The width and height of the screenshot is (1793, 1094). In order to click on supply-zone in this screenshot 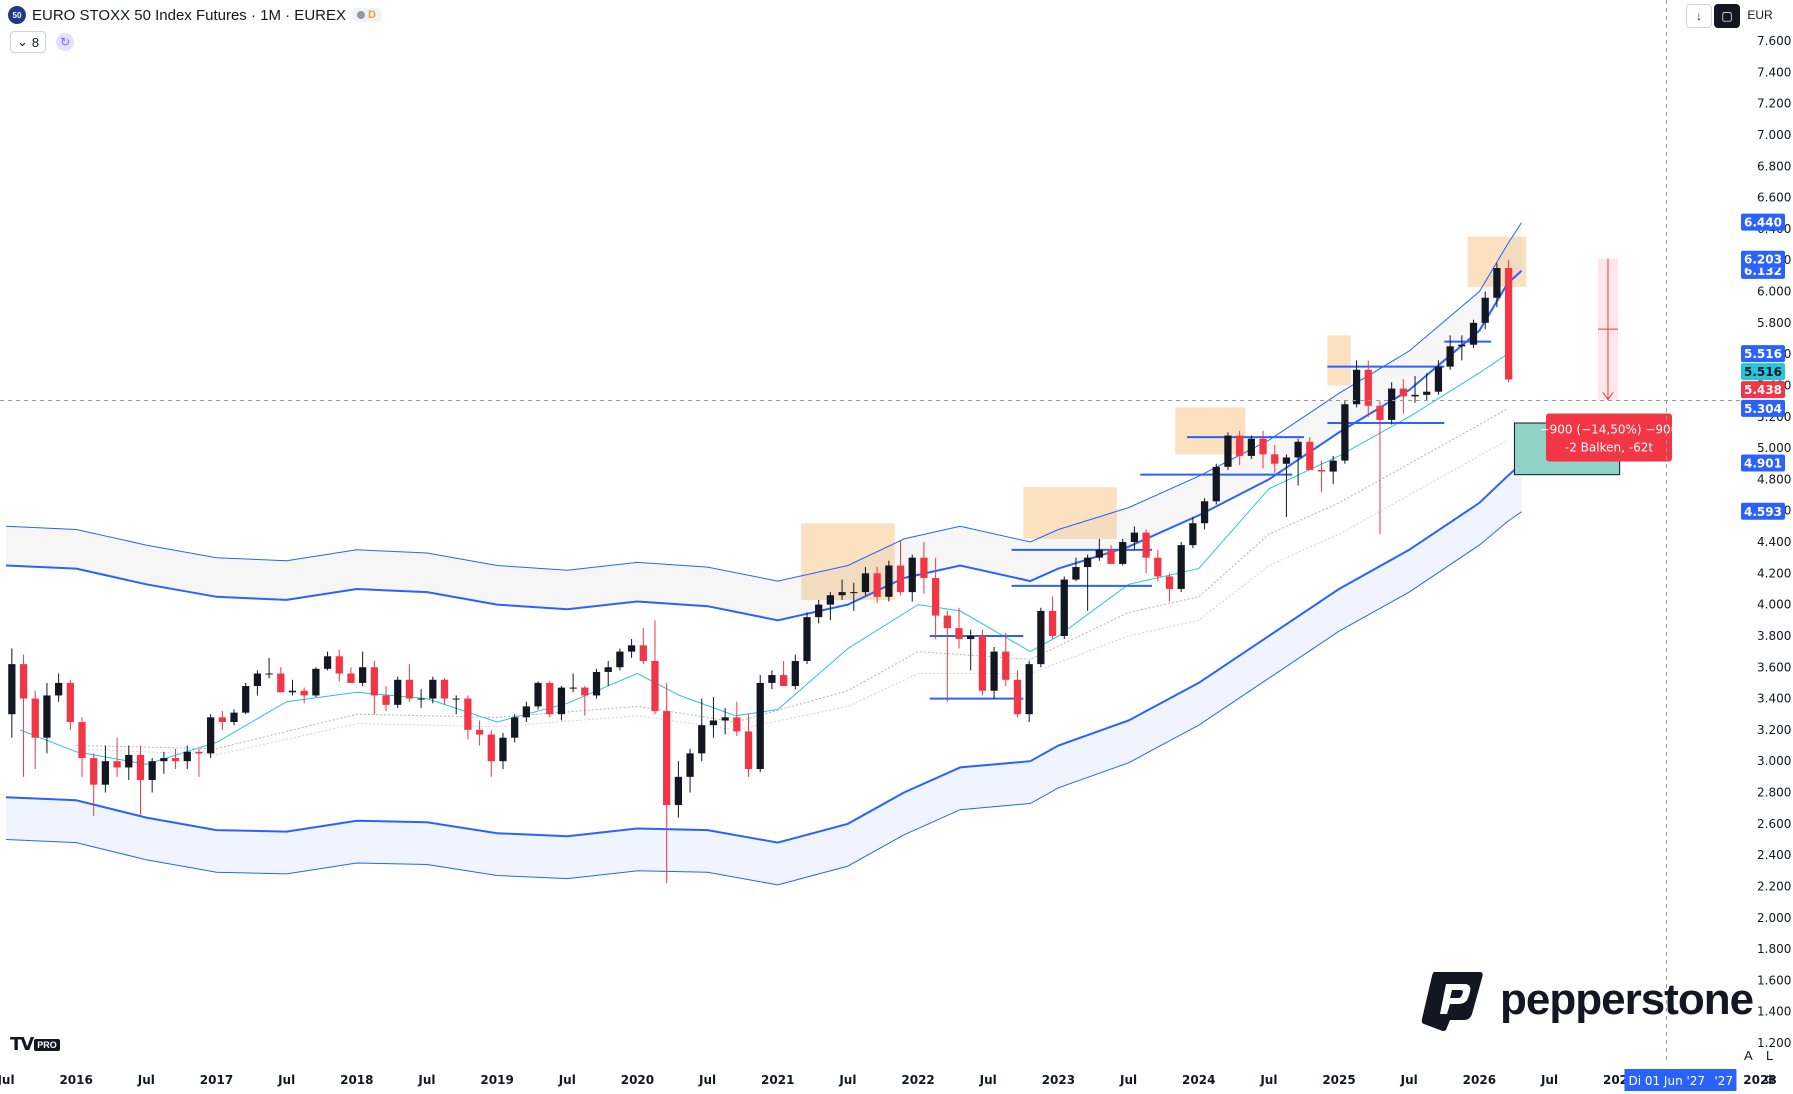, I will do `click(1210, 431)`.